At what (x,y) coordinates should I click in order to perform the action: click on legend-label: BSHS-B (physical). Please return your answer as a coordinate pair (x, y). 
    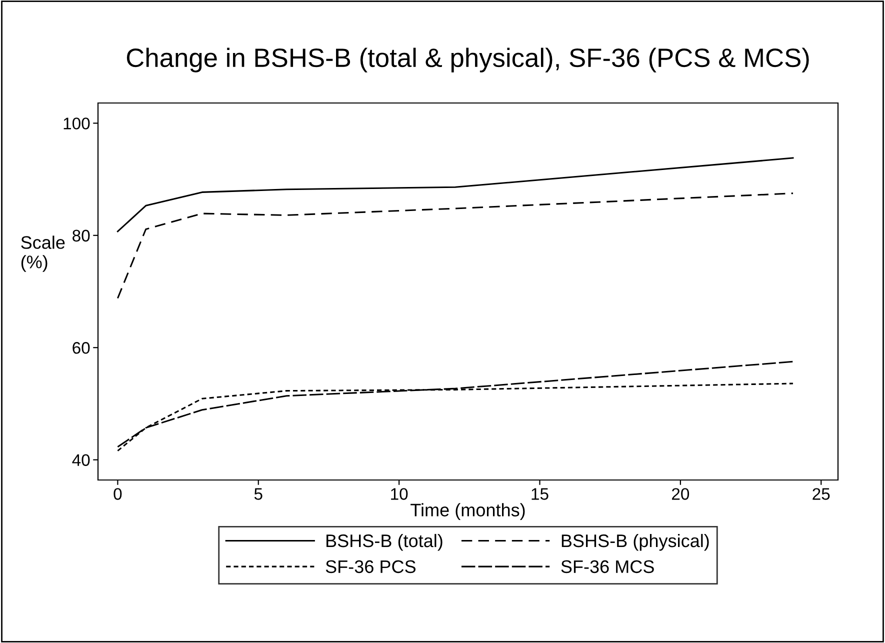
    Looking at the image, I should click on (635, 542).